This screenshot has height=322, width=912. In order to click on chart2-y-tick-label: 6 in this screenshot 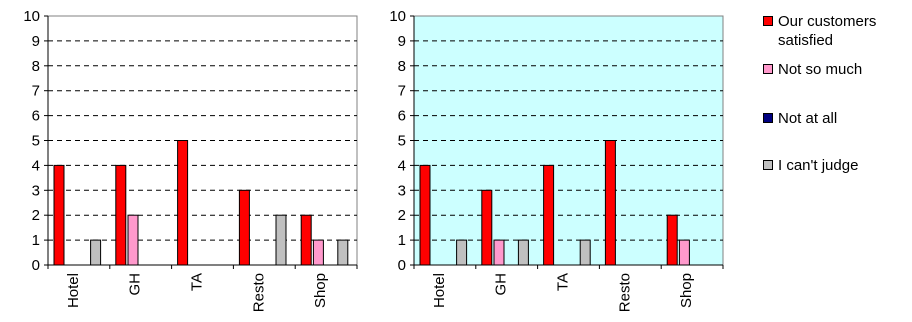, I will do `click(402, 116)`.